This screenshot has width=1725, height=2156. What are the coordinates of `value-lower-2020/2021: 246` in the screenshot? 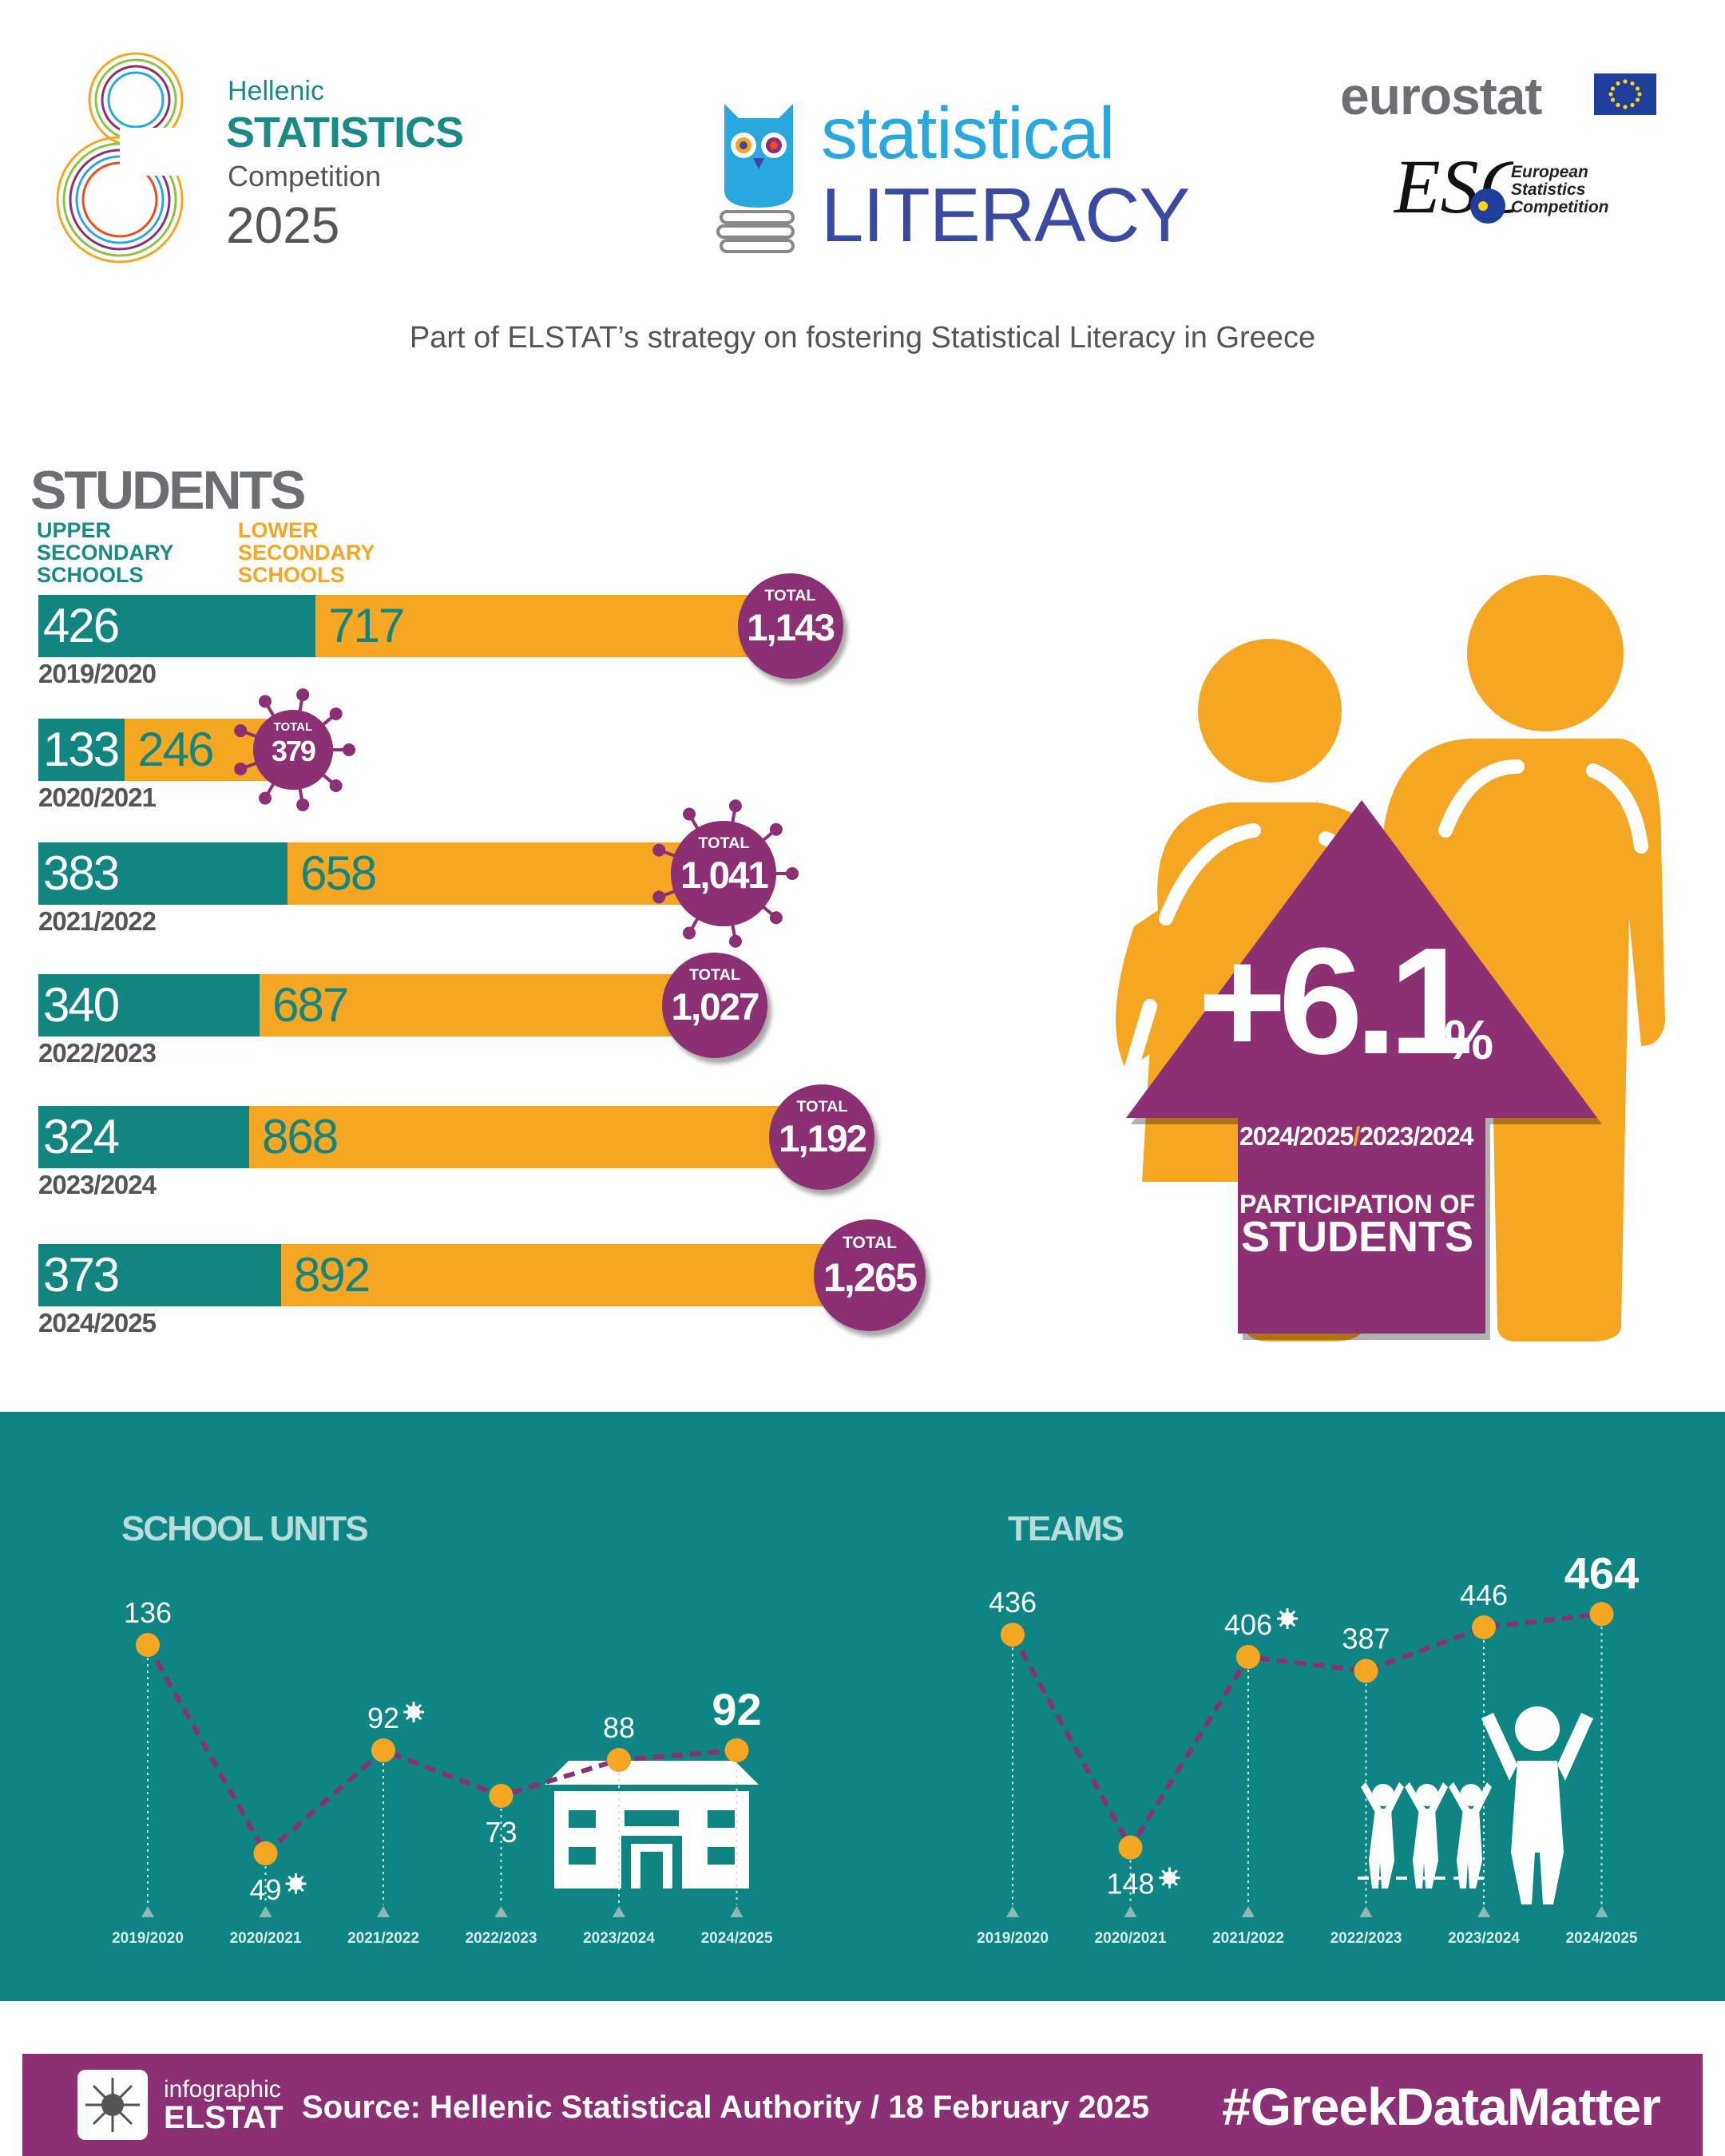 It's located at (176, 749).